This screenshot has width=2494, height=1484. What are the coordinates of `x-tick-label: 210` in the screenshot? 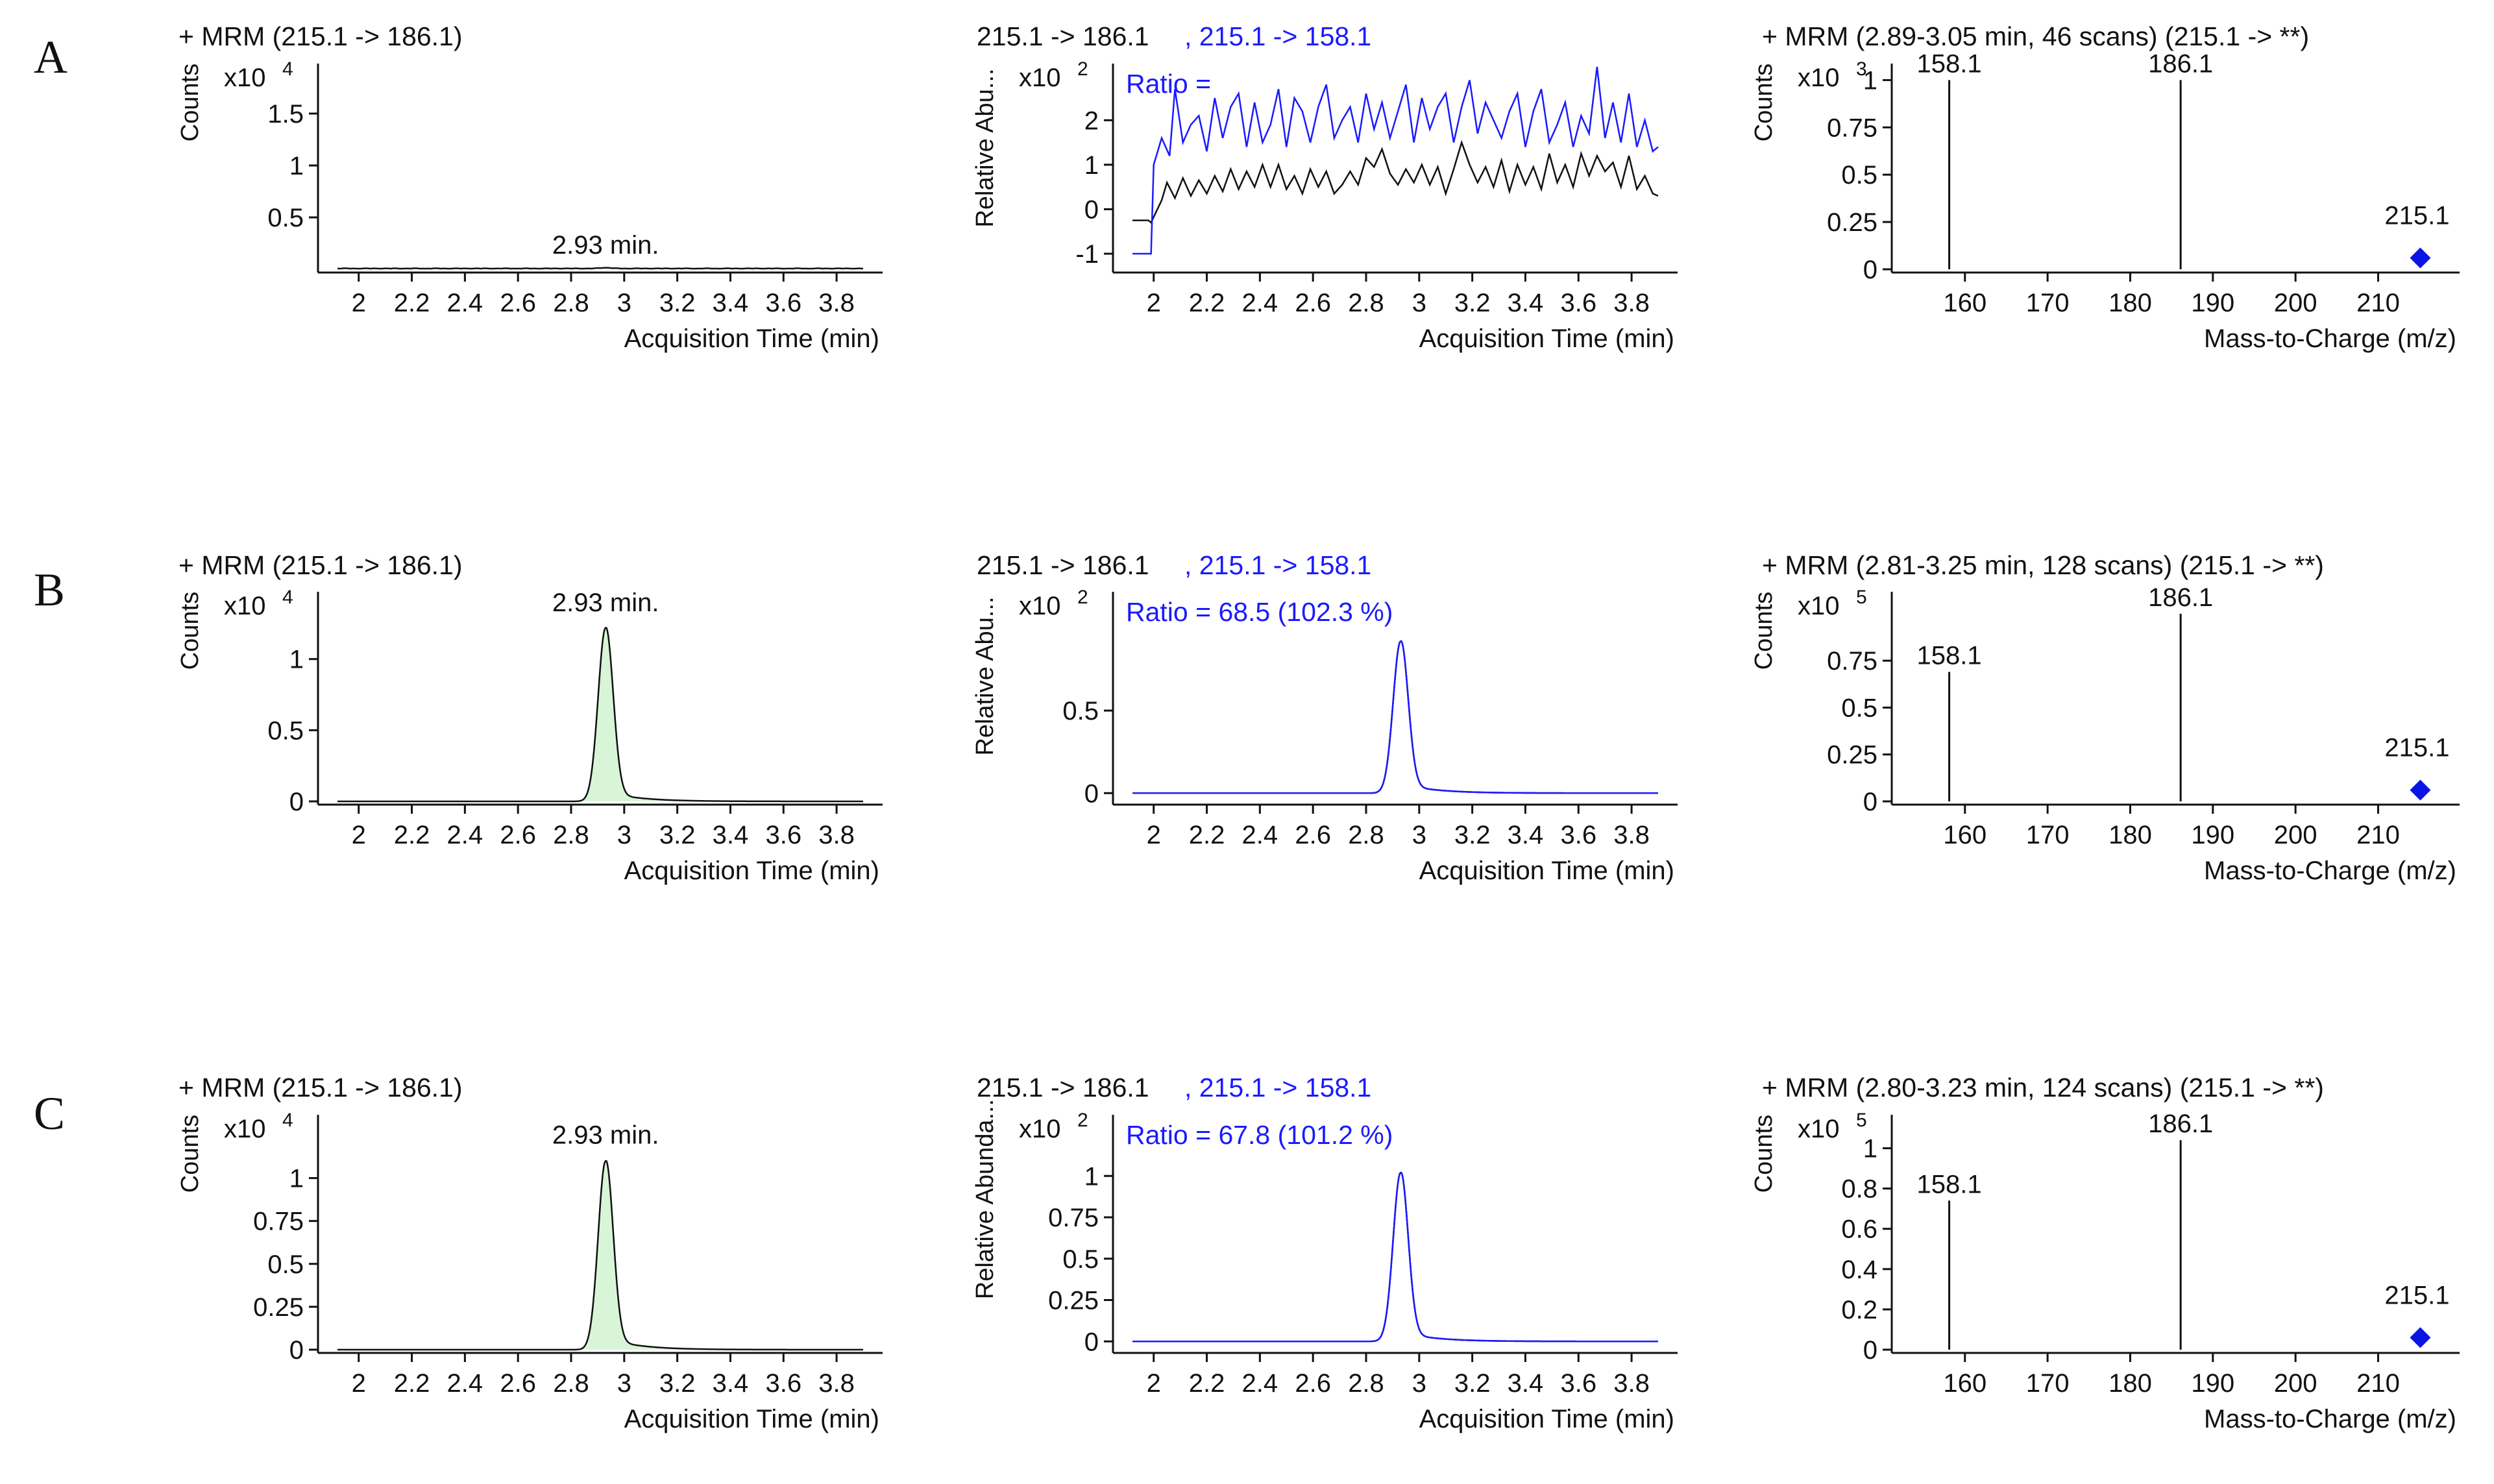 It's located at (2378, 303).